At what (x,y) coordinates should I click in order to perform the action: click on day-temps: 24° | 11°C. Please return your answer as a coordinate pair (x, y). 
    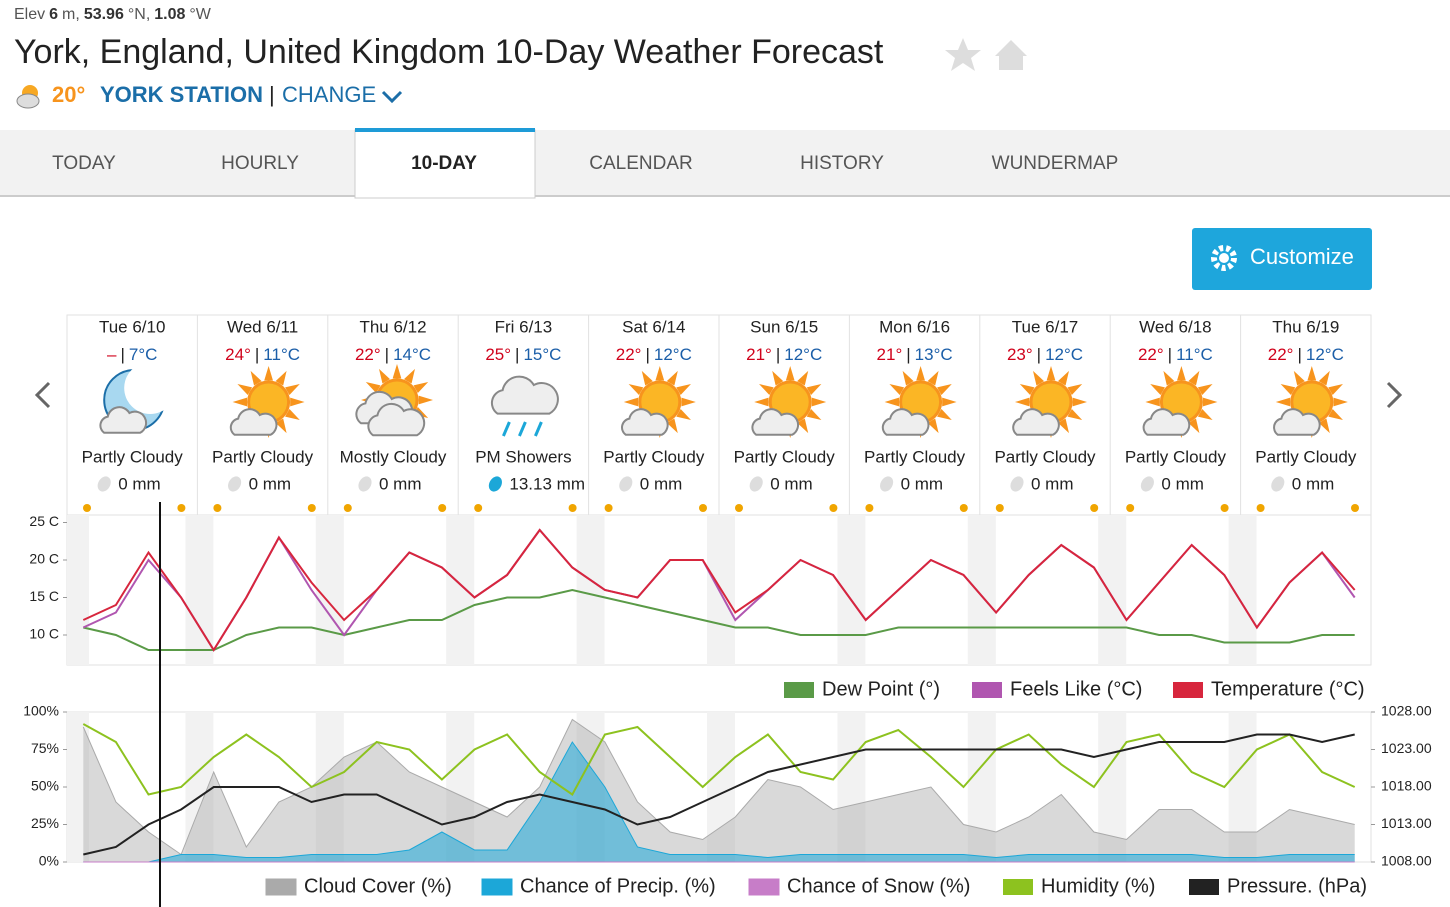
    Looking at the image, I should click on (262, 354).